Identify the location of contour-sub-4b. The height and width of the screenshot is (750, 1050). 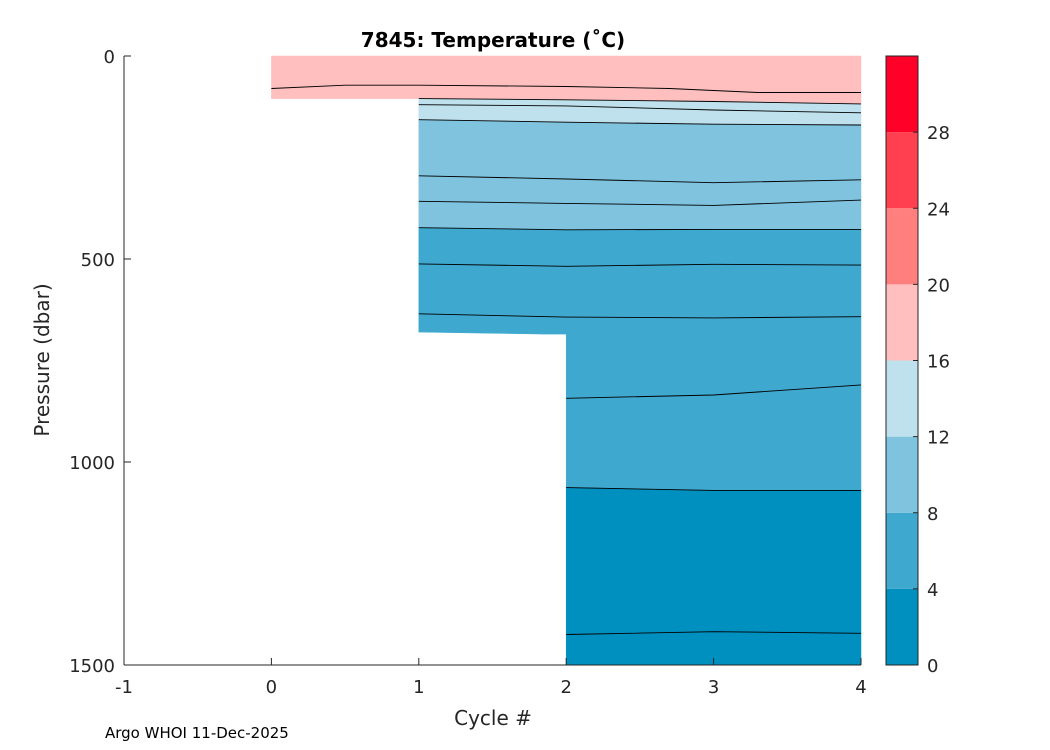
(640, 316).